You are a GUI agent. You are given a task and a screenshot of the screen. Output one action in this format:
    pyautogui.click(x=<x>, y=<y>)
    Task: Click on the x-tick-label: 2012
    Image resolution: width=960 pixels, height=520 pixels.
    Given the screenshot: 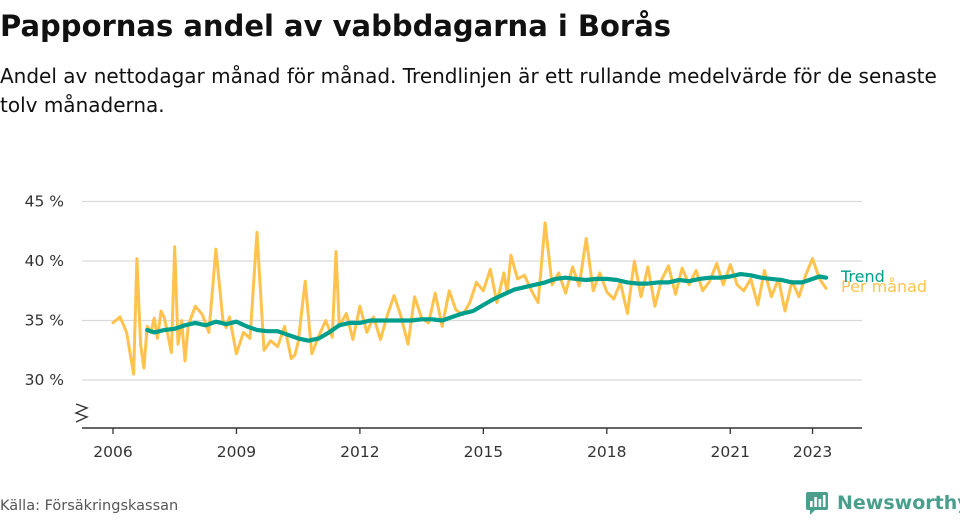 What is the action you would take?
    pyautogui.click(x=359, y=452)
    